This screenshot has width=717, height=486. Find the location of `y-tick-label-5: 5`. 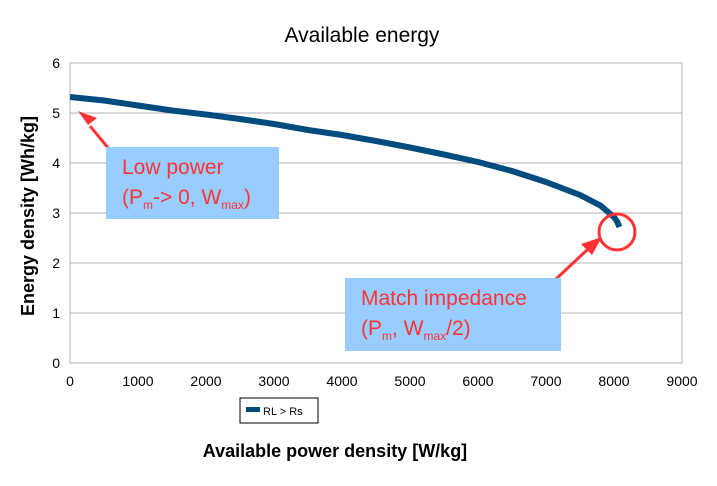

y-tick-label-5: 5 is located at coordinates (56, 113).